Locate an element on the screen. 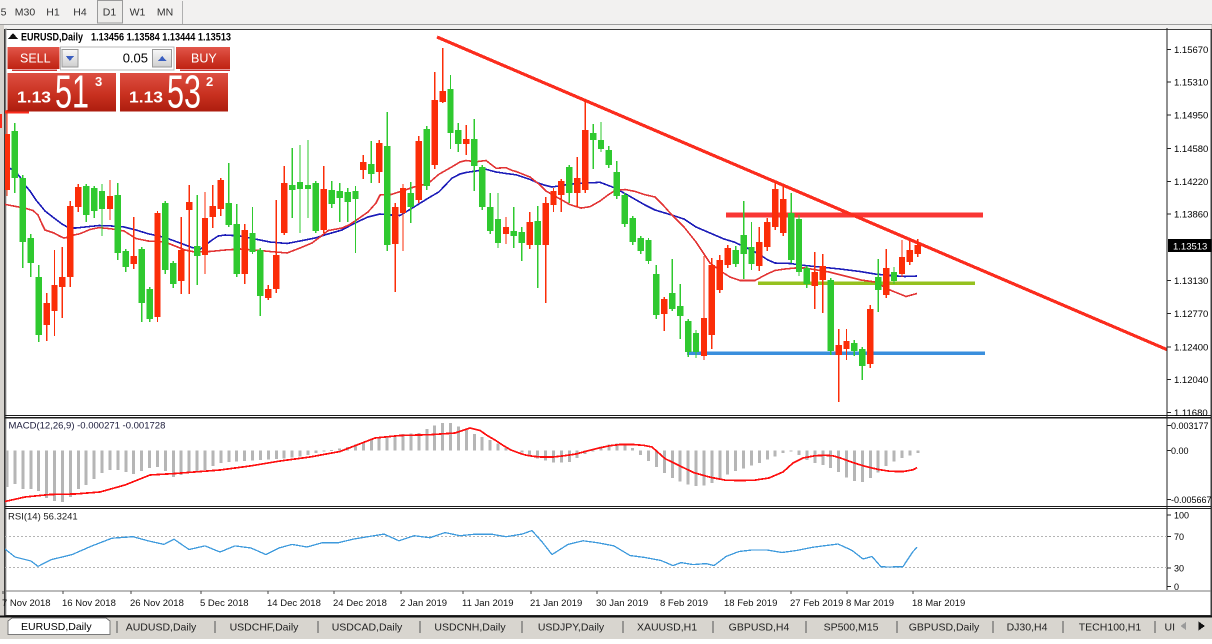  svg-text: 0.003177 is located at coordinates (1190, 426).